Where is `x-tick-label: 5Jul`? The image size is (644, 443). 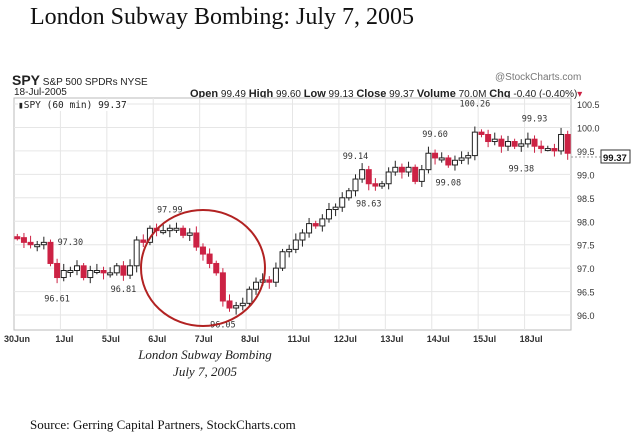
x-tick-label: 5Jul is located at coordinates (111, 339).